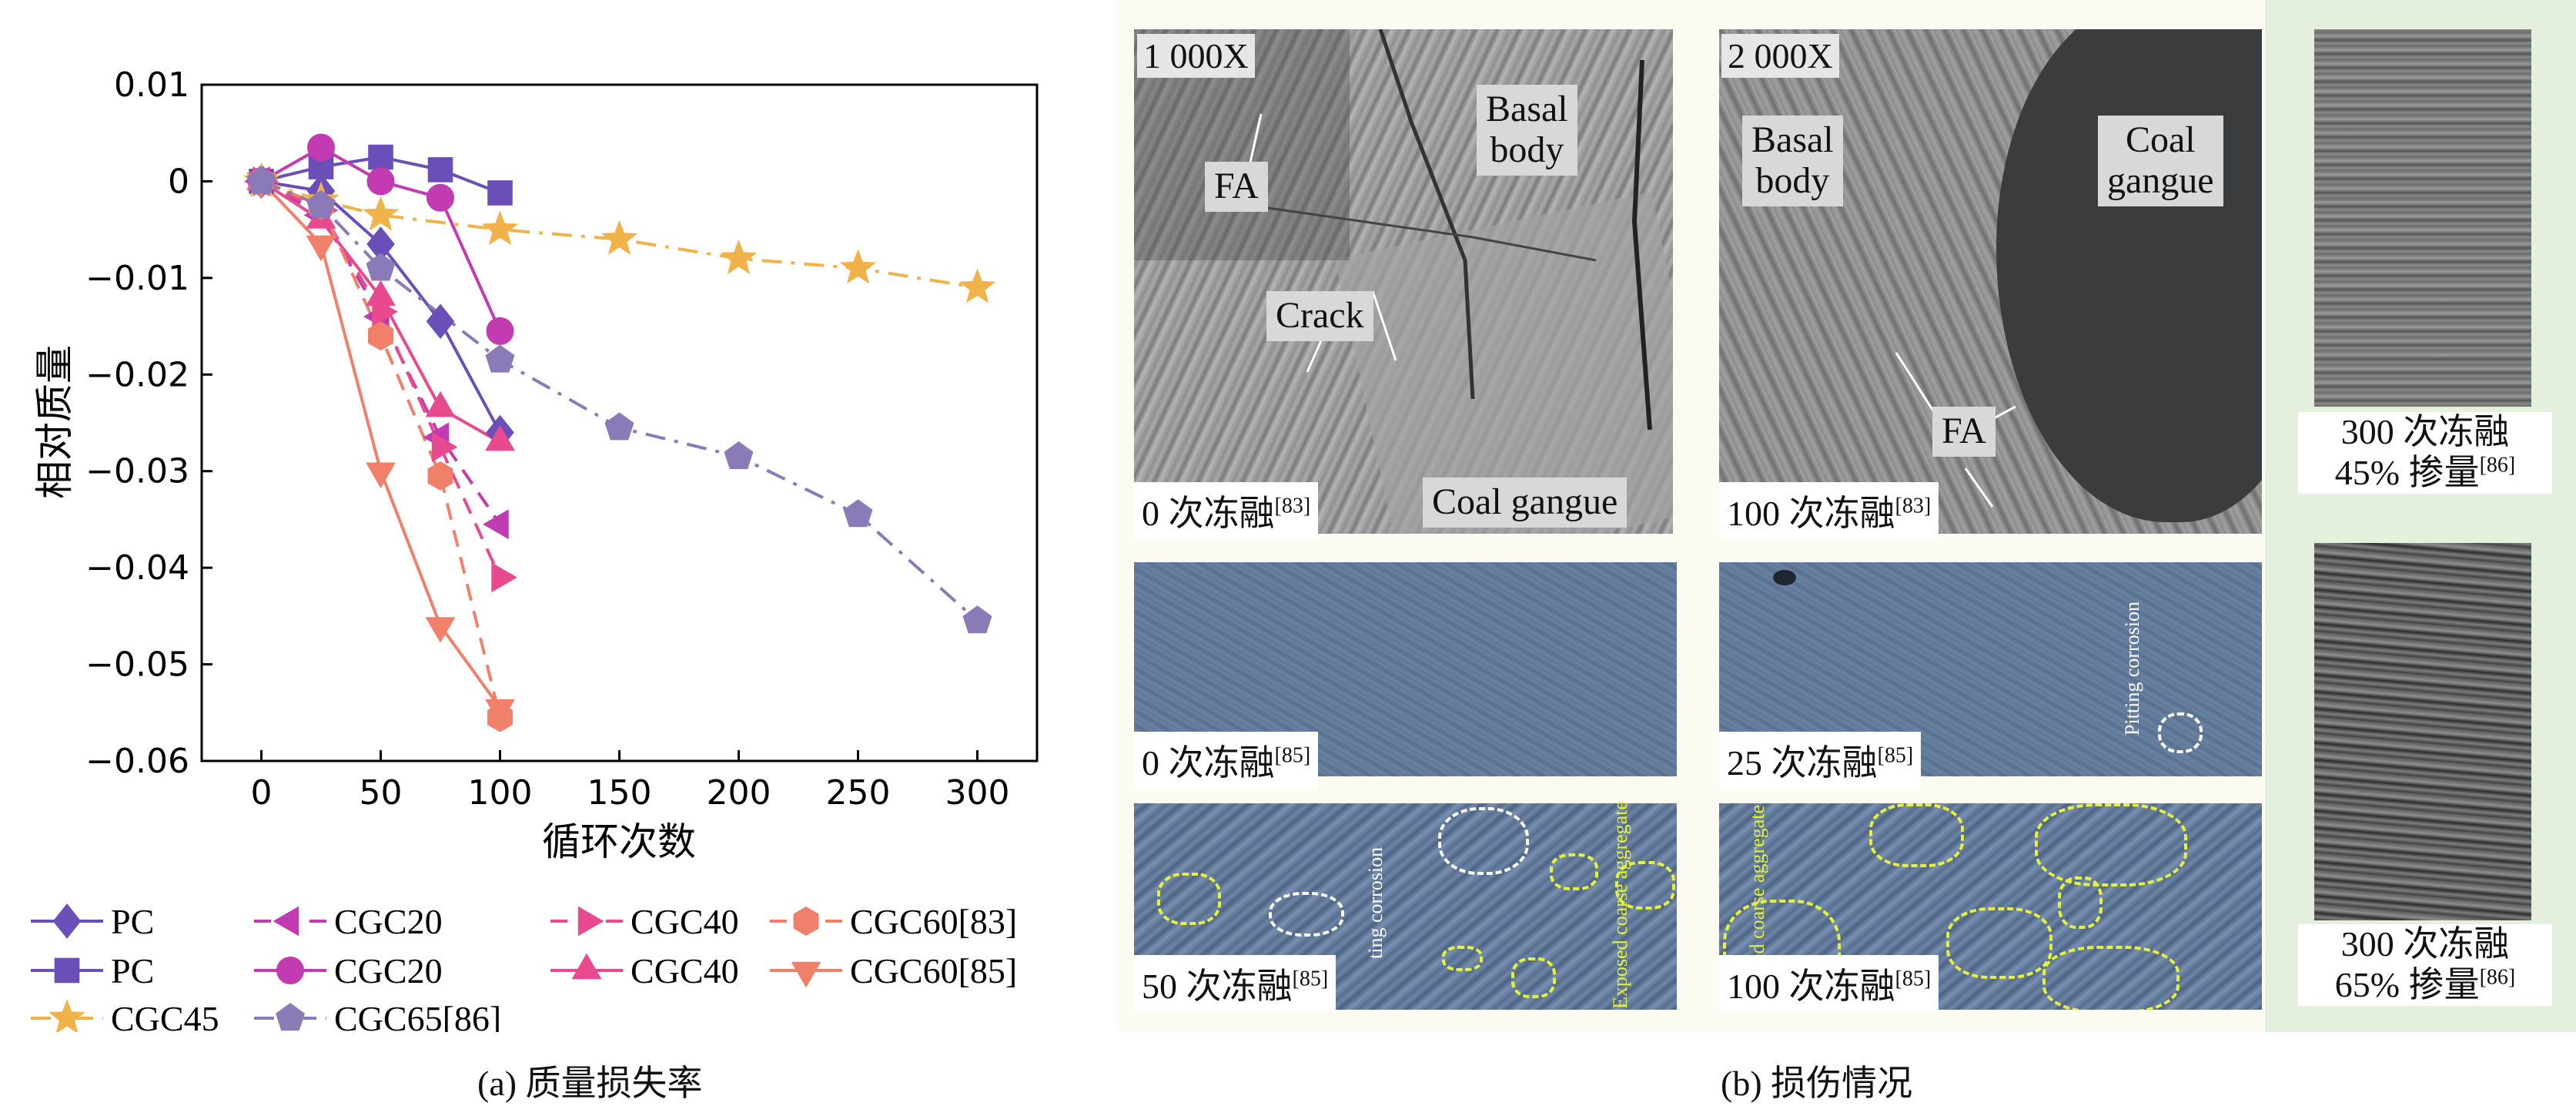 Image resolution: width=2576 pixels, height=1106 pixels. Describe the element at coordinates (977, 793) in the screenshot. I see `x-tick-label: 300` at that location.